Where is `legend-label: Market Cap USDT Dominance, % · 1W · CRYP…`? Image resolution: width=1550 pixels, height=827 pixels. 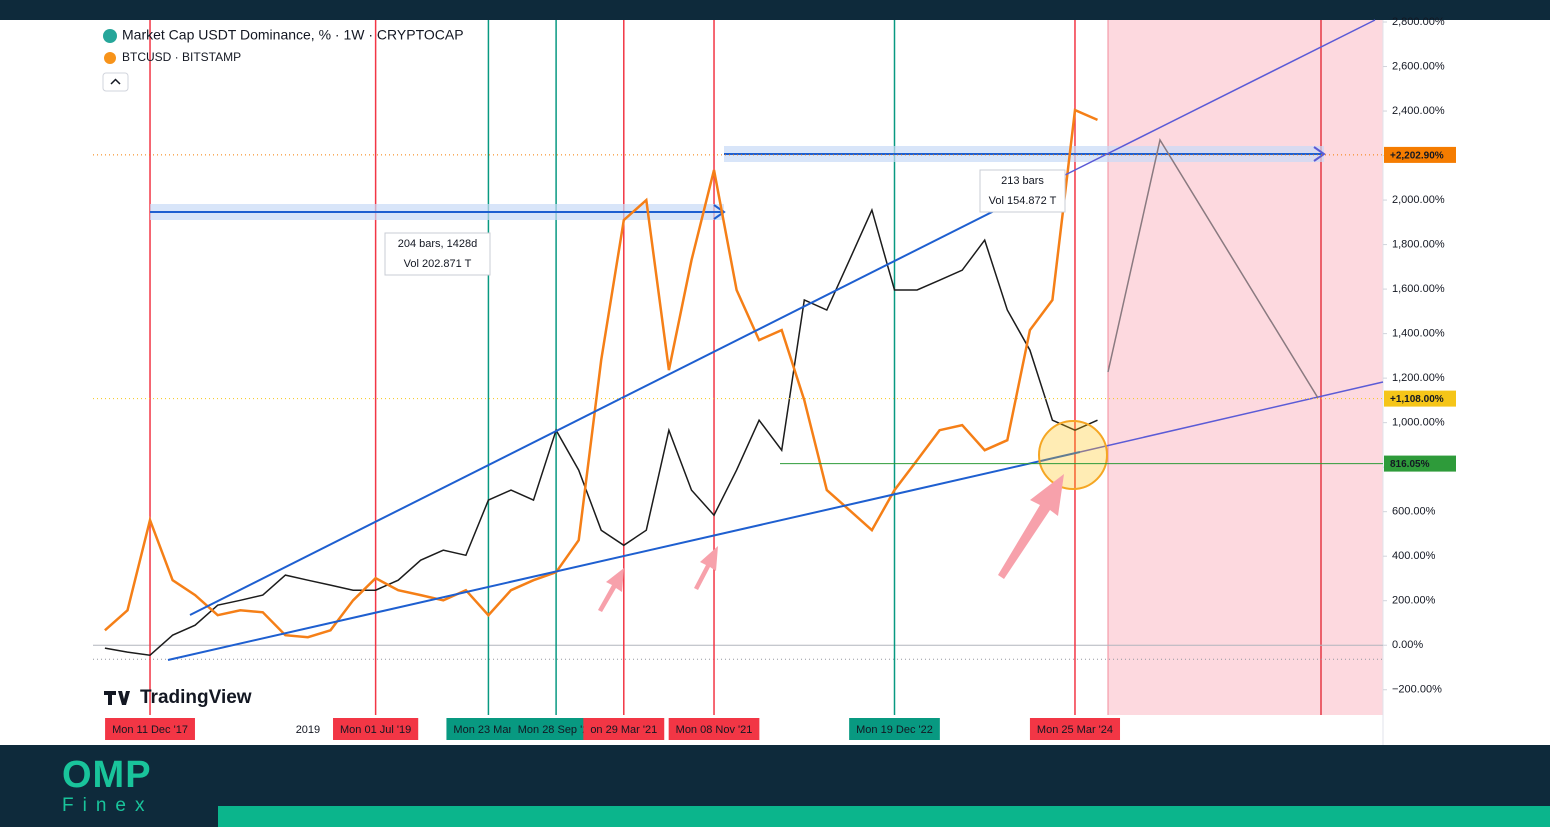
legend-label: Market Cap USDT Dominance, % · 1W · CRYP… is located at coordinates (293, 35).